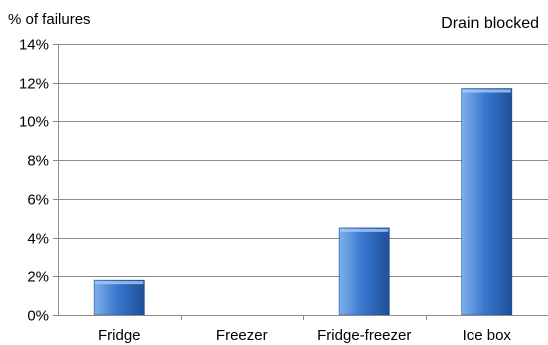 The width and height of the screenshot is (548, 345). Describe the element at coordinates (304, 335) in the screenshot. I see `x-axis-ticks: Fridge Freezer Fridge-freezer Ice box` at that location.